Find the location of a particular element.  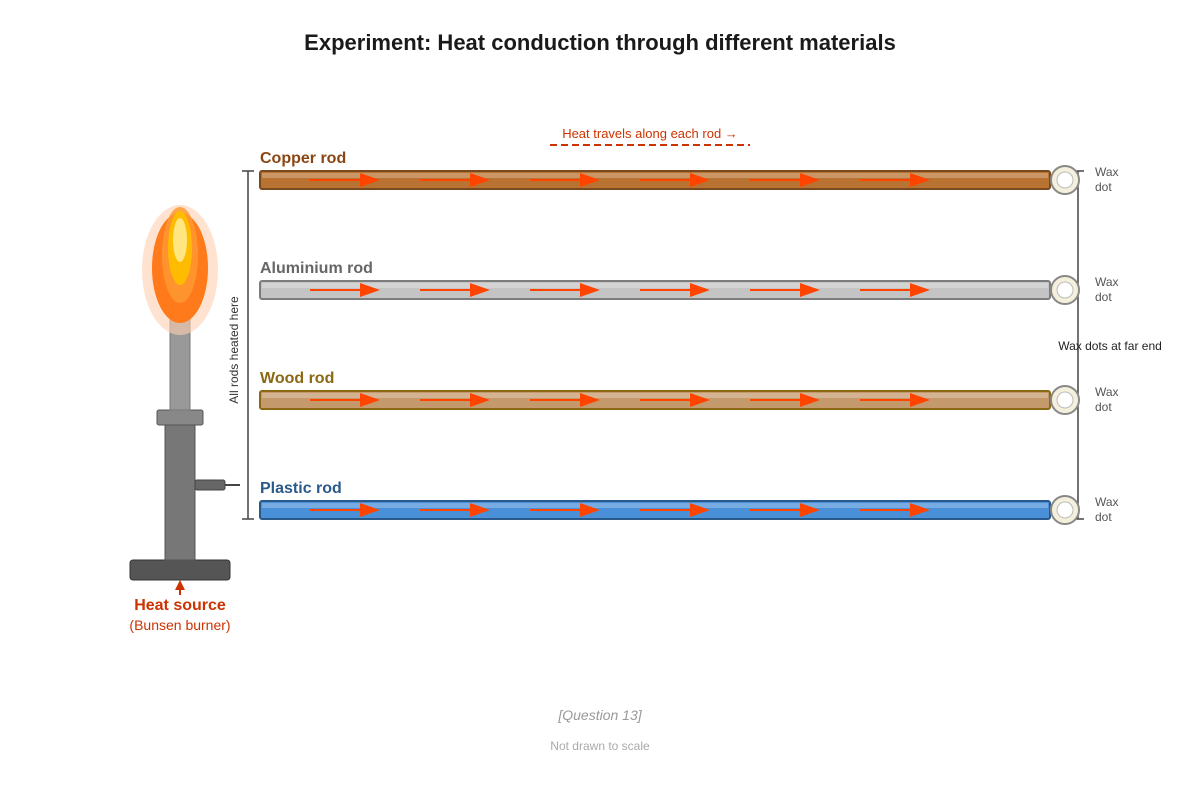

heated-end-bracket is located at coordinates (248, 345).